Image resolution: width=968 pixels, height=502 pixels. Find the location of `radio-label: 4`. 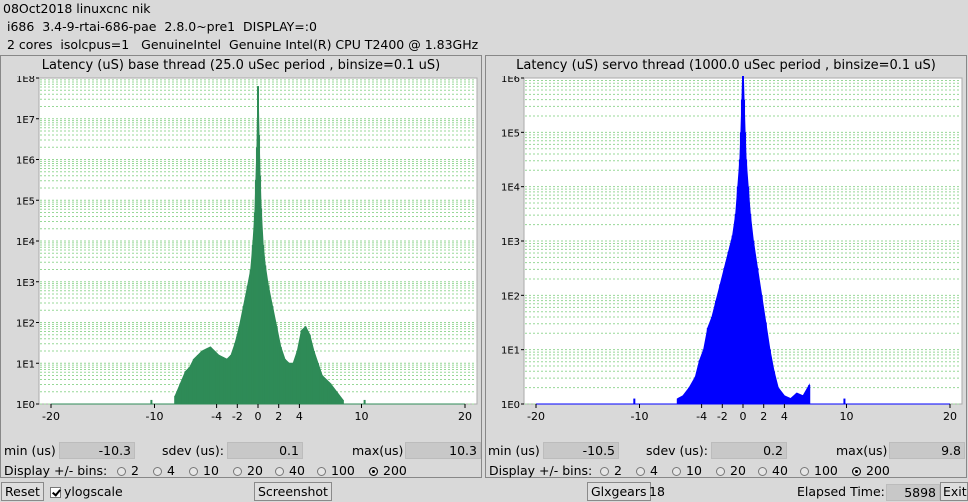

radio-label: 4 is located at coordinates (171, 470).